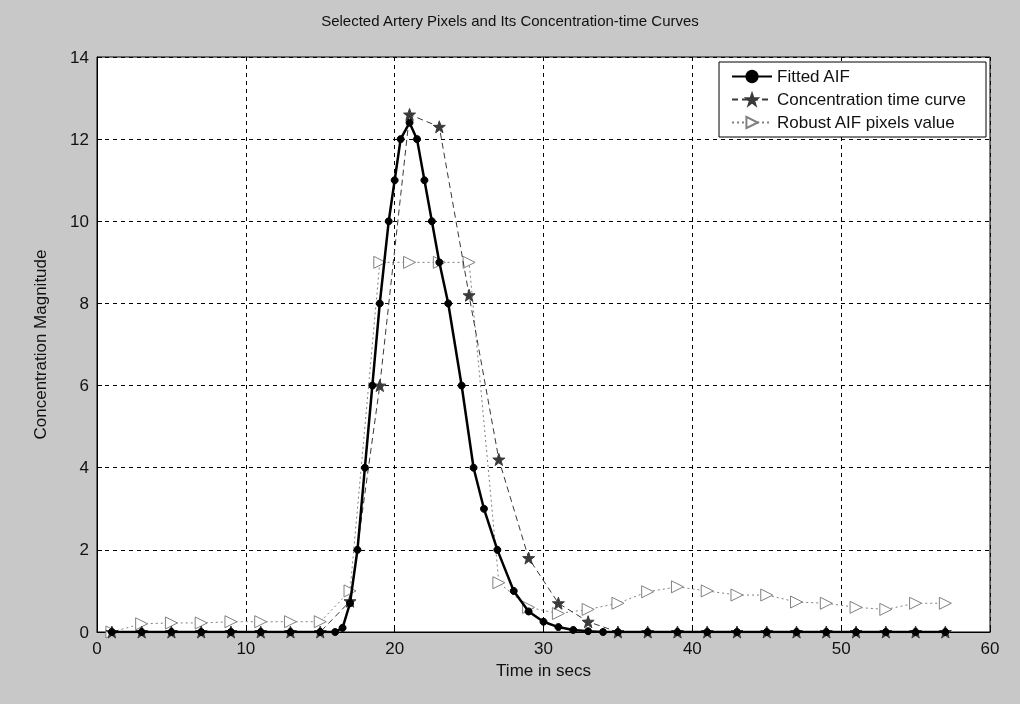 The width and height of the screenshot is (1020, 704). I want to click on x-tick-label: 10, so click(246, 648).